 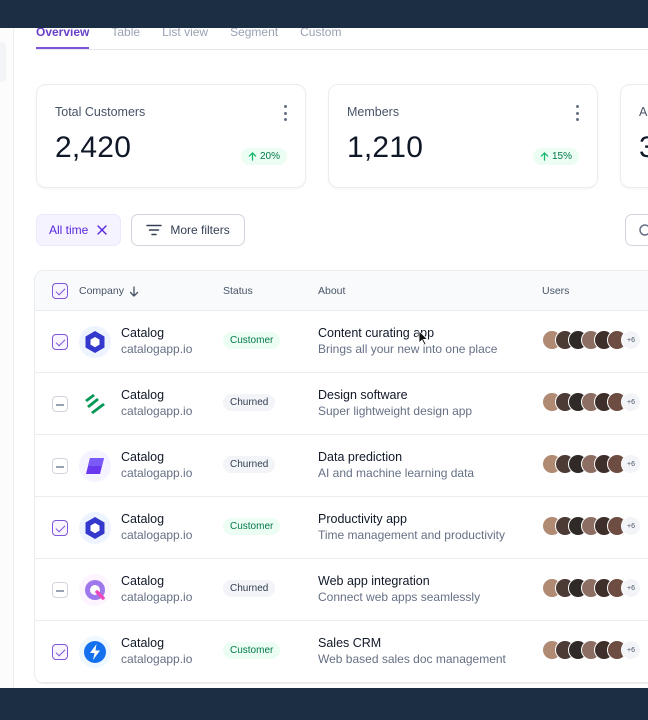 I want to click on filter-chip-all-time: All time, so click(x=79, y=230).